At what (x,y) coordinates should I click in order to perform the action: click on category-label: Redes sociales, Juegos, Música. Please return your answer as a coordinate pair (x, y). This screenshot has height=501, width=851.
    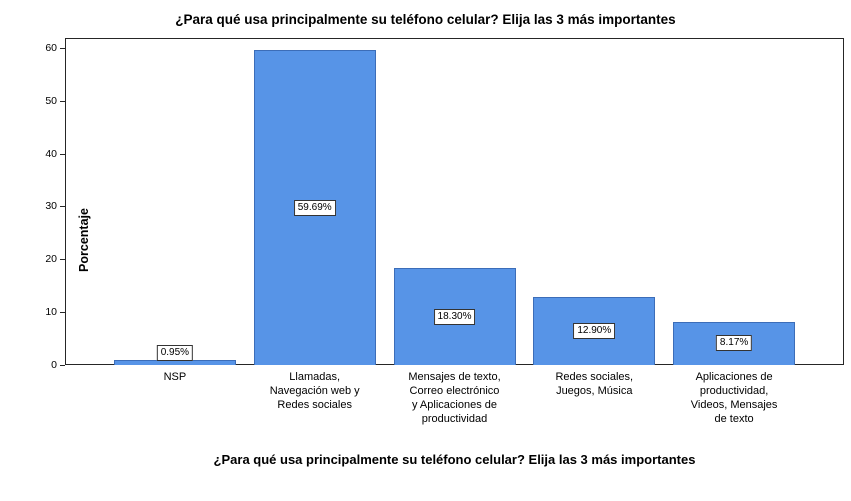
    Looking at the image, I should click on (594, 384).